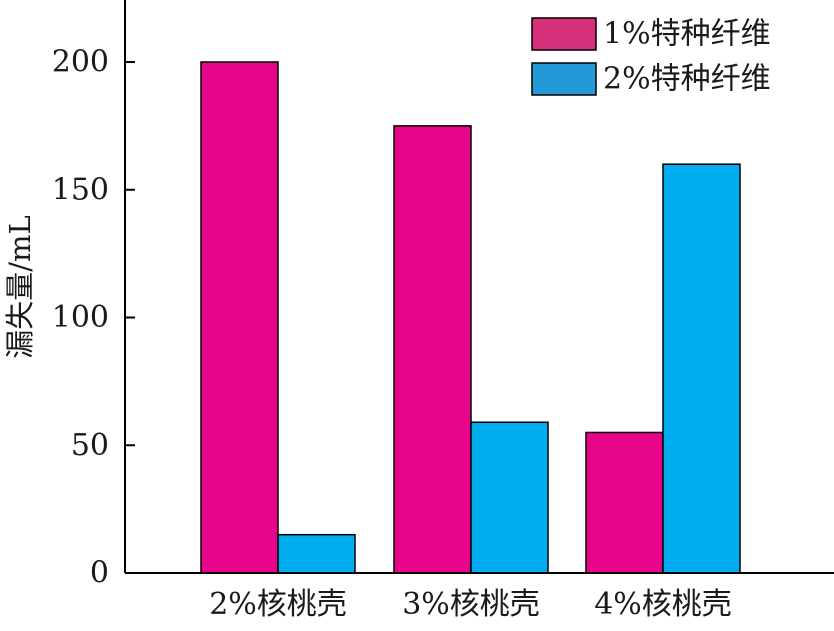 This screenshot has height=631, width=834. What do you see at coordinates (651, 57) in the screenshot?
I see `legend: 1%特种纤维 2%特种纤维` at bounding box center [651, 57].